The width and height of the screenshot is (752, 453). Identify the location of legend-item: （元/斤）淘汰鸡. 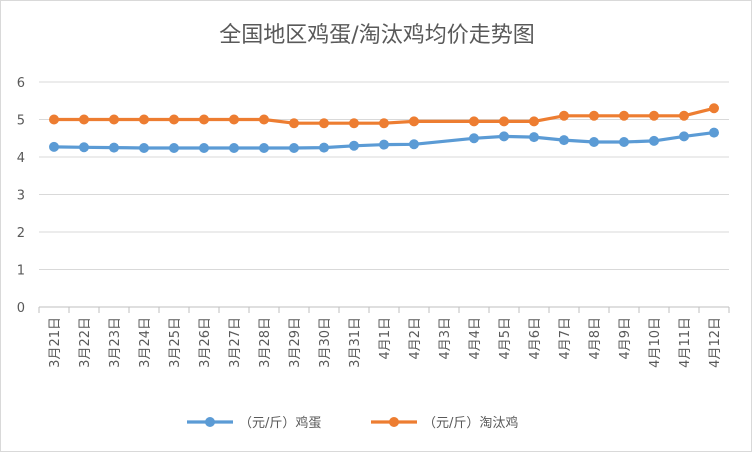
(444, 423).